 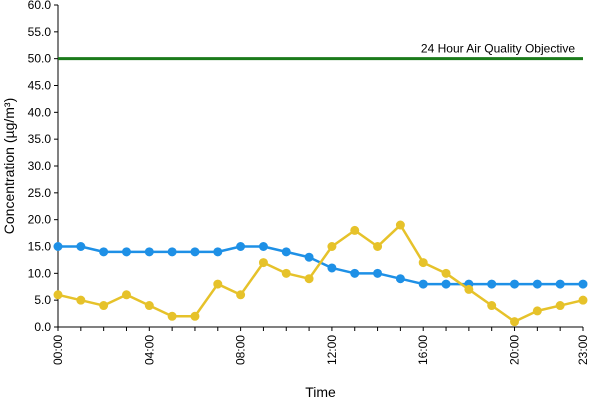 What do you see at coordinates (40, 86) in the screenshot?
I see `y-tick-label: 45.0` at bounding box center [40, 86].